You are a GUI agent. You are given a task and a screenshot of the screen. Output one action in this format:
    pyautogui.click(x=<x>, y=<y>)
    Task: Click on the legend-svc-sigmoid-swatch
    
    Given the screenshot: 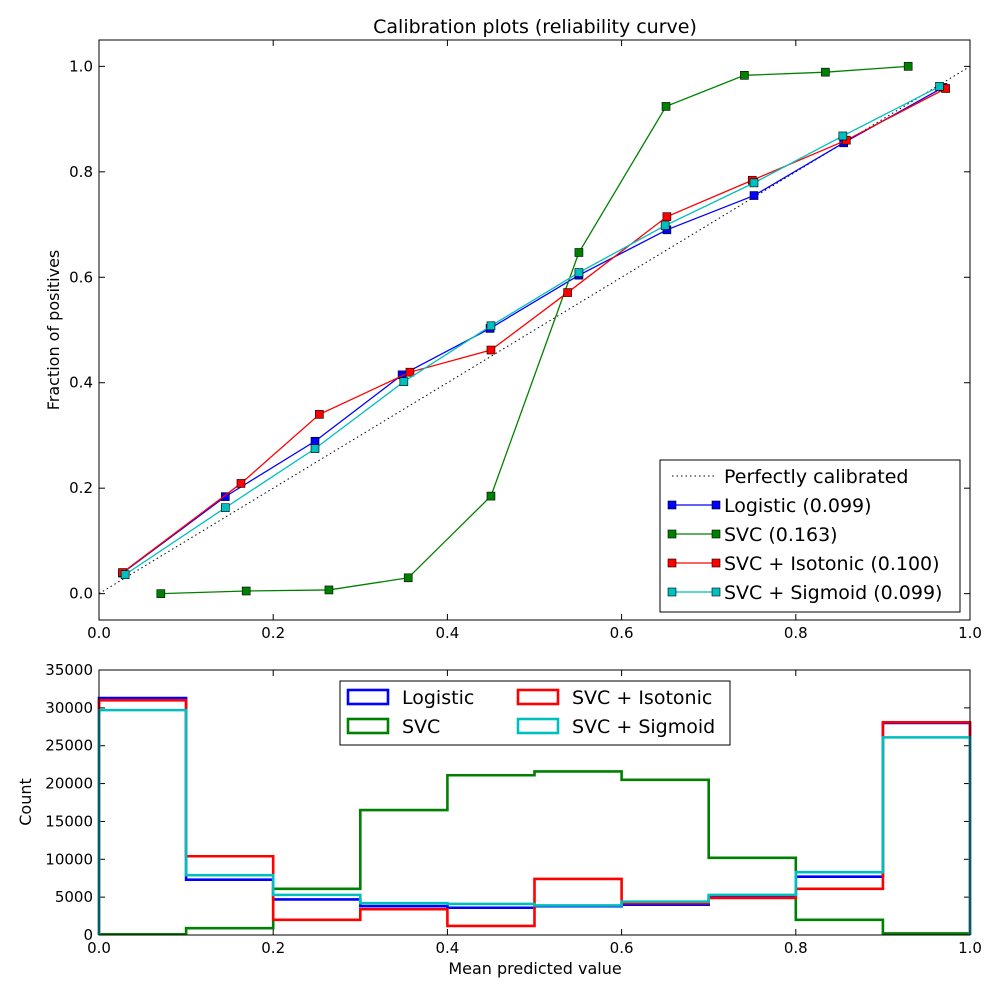 What is the action you would take?
    pyautogui.click(x=538, y=726)
    